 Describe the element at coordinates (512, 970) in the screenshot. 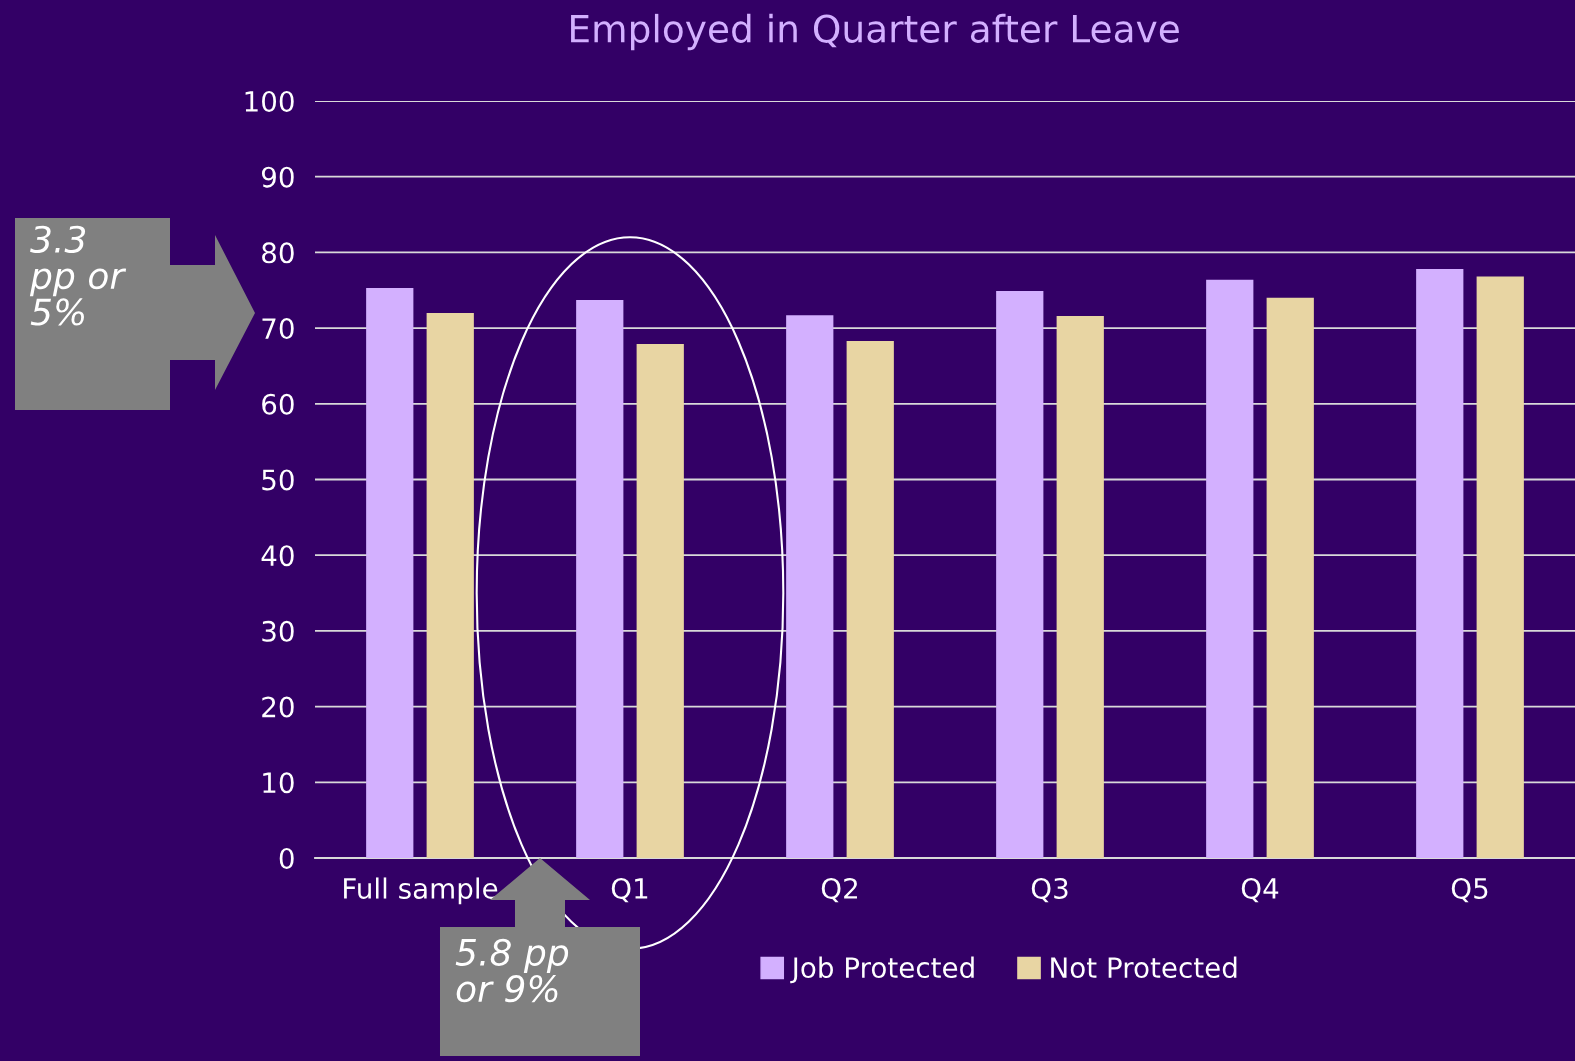

I see `text: 5.8 pp or 9%` at that location.